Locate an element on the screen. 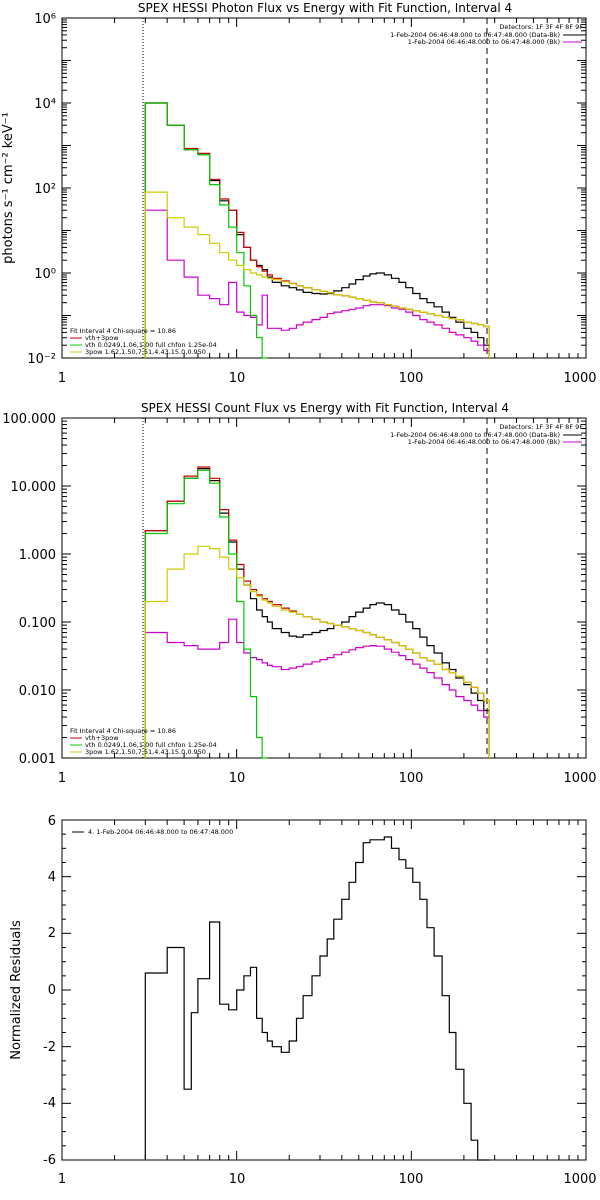 The image size is (600, 1200). count-ytick-label: 10.000 is located at coordinates (34, 487).